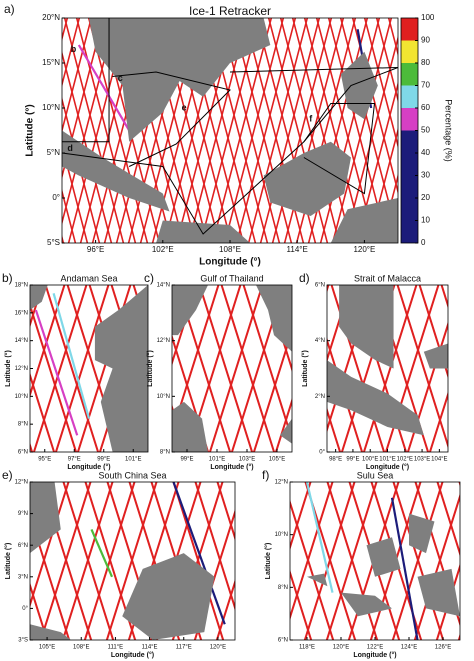 The image size is (474, 661). What do you see at coordinates (297, 249) in the screenshot?
I see `x-tick-label: 114°E` at bounding box center [297, 249].